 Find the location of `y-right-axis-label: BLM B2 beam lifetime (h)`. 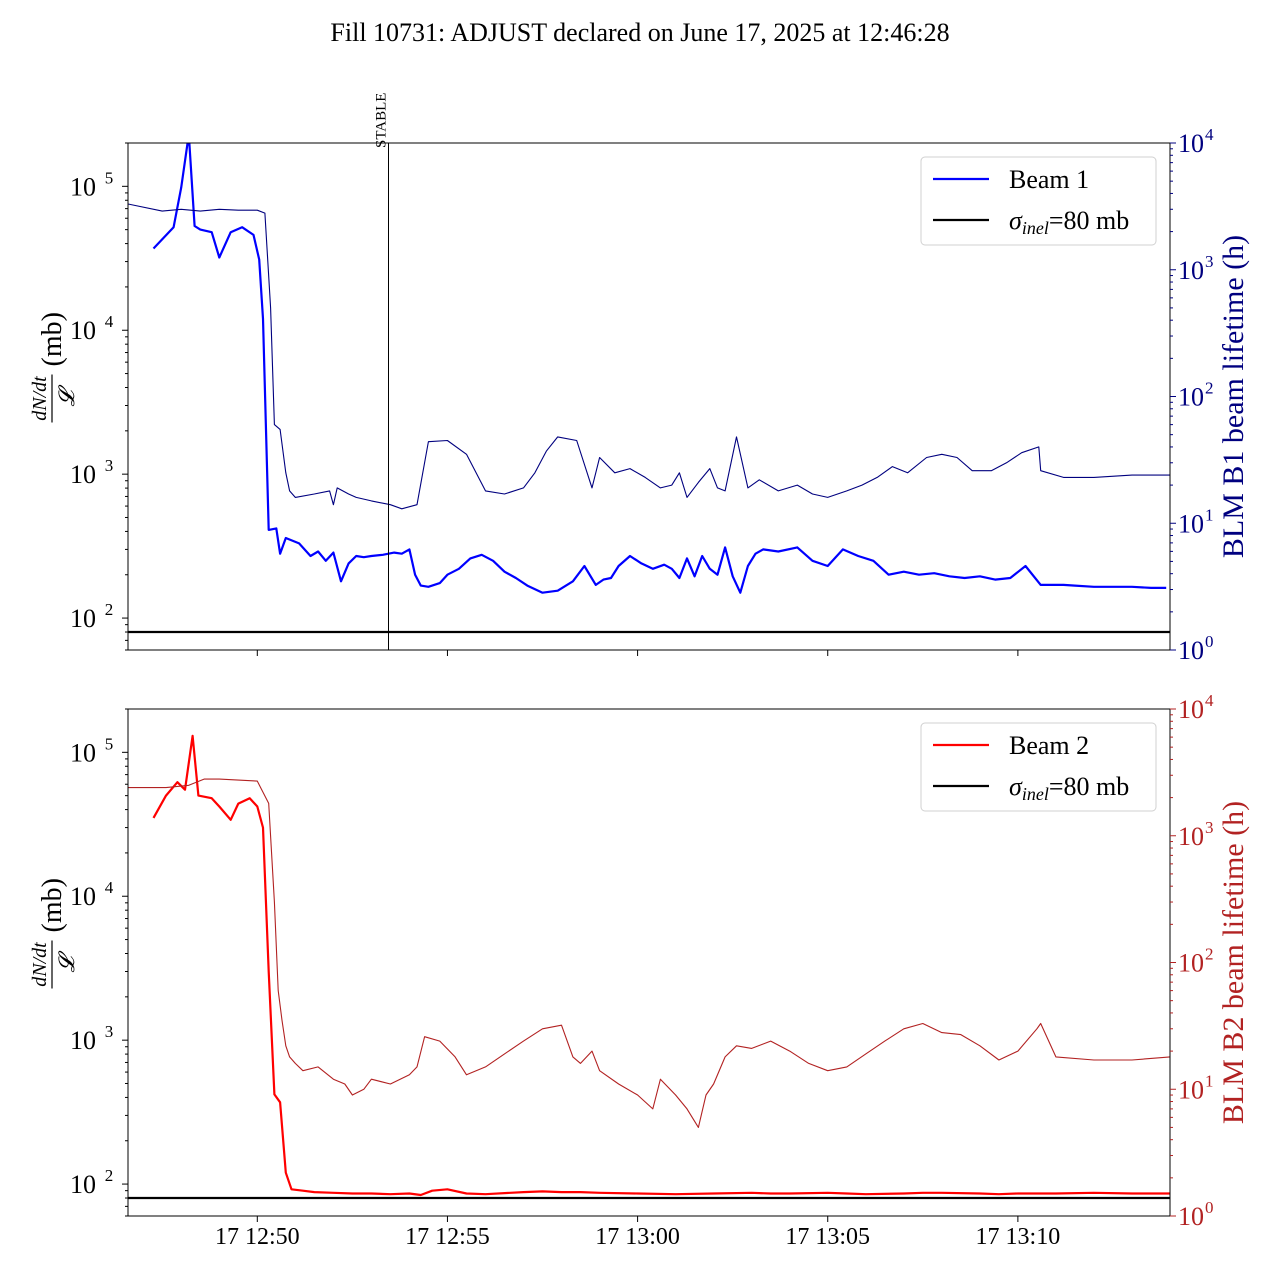

y-right-axis-label: BLM B2 beam lifetime (h) is located at coordinates (1233, 962).